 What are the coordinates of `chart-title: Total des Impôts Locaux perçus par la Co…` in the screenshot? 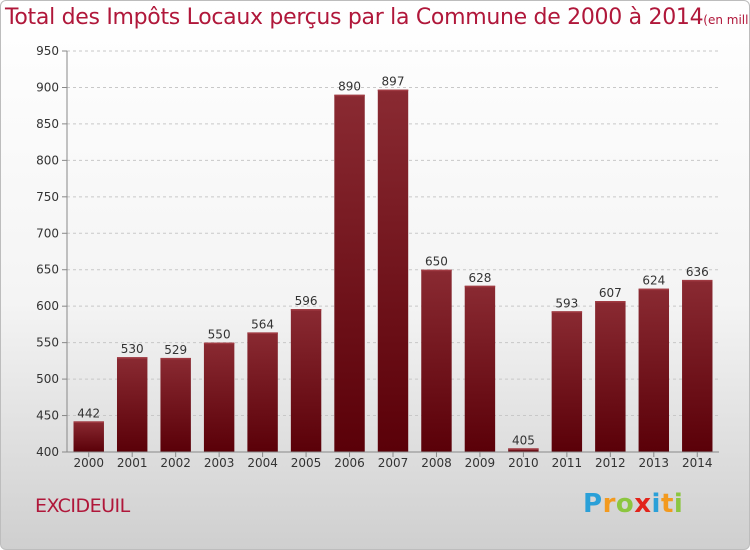 It's located at (377, 17).